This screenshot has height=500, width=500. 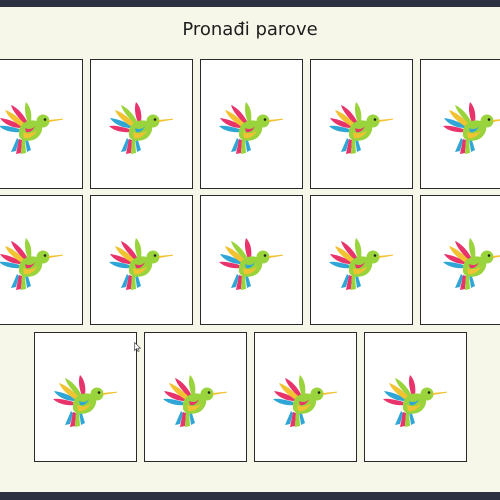 What do you see at coordinates (250, 29) in the screenshot?
I see `page-title: Pronađi parove` at bounding box center [250, 29].